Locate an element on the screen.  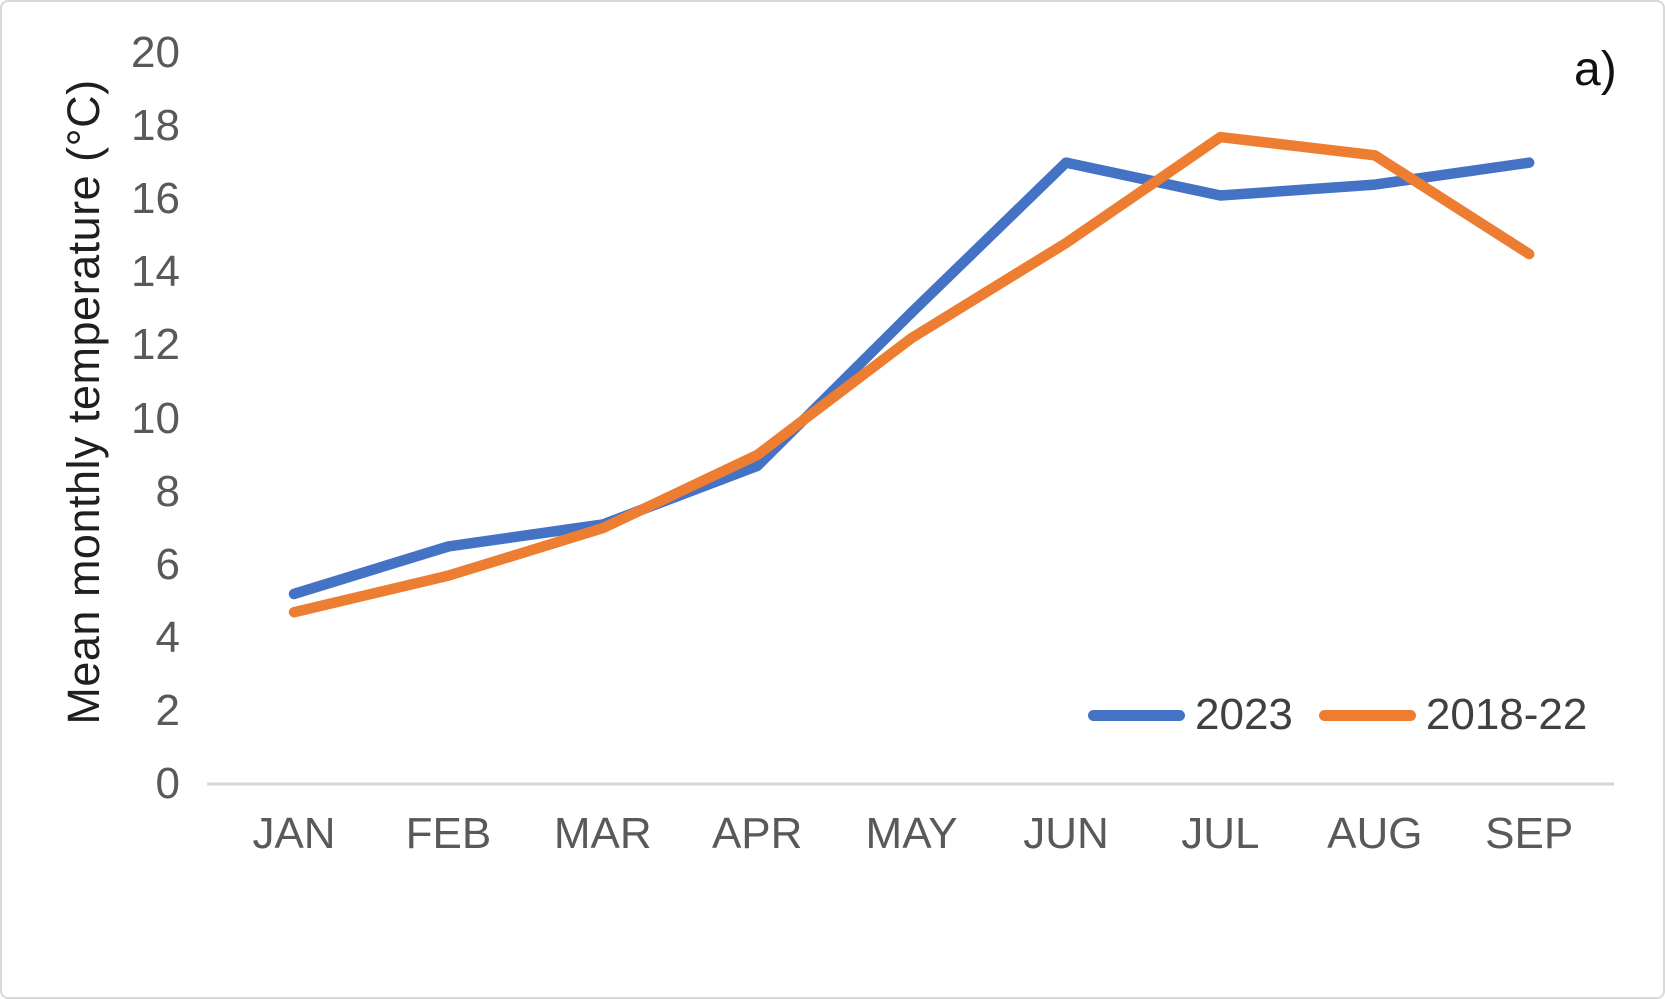
legend-item-2023: 2023 is located at coordinates (1190, 715).